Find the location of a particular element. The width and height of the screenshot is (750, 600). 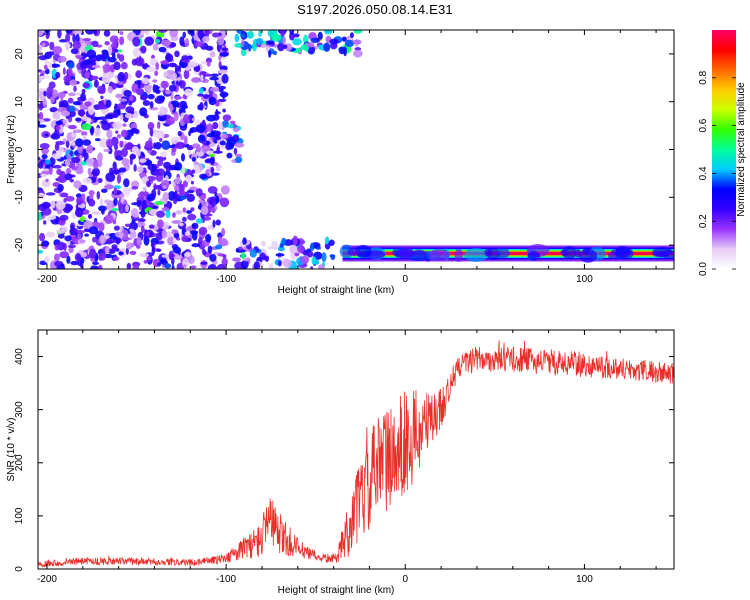

colorbar-tick-label: 0.6 is located at coordinates (703, 125).